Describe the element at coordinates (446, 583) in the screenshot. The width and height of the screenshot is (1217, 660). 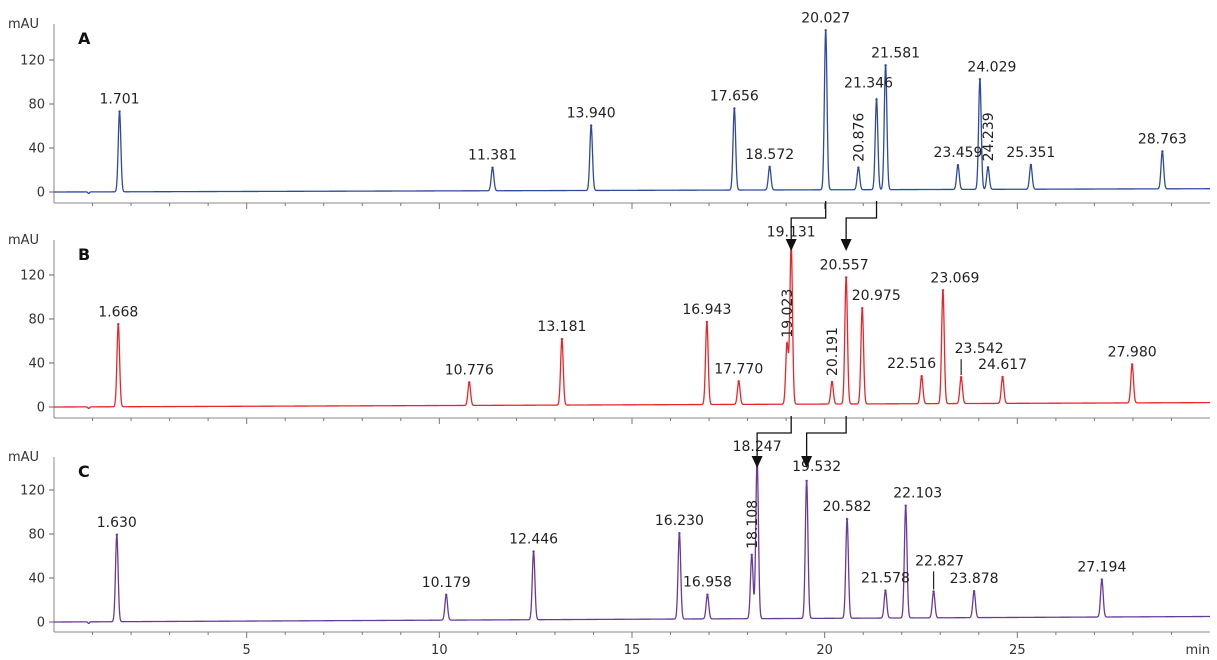
I see `peak-label: 10.179` at that location.